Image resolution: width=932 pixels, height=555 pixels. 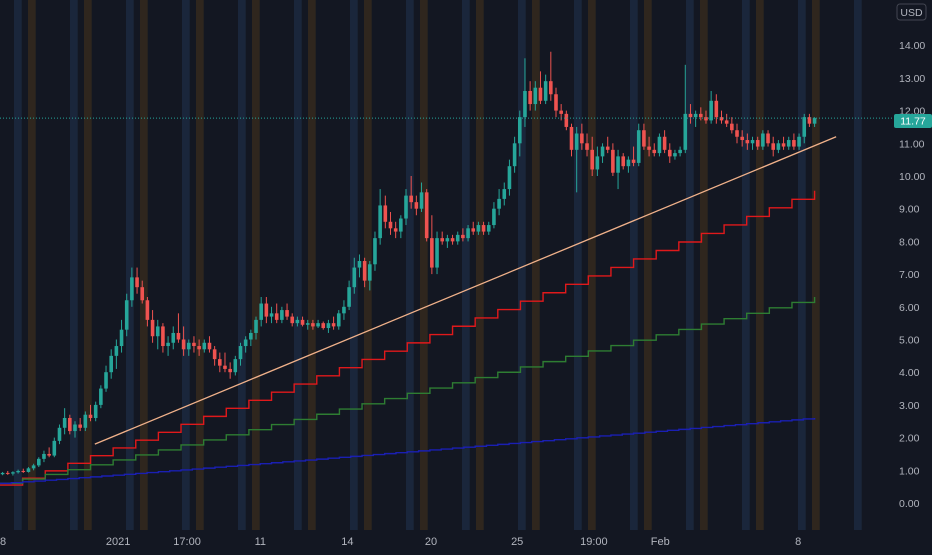 What do you see at coordinates (913, 121) in the screenshot?
I see `last-price-badge-box` at bounding box center [913, 121].